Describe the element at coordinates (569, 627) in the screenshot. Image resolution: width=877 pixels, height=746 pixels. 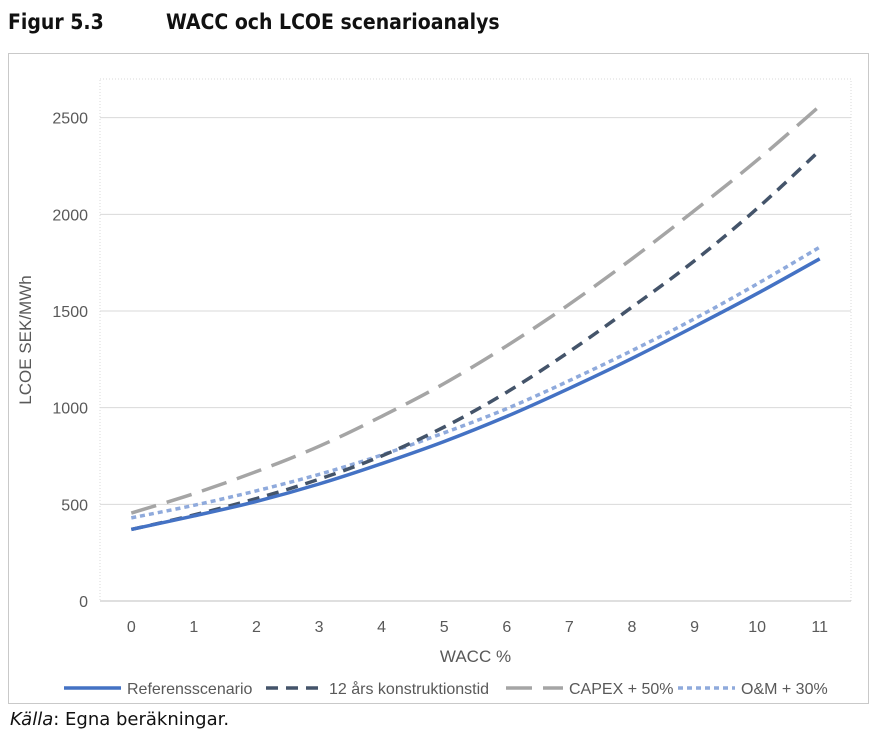
I see `x-tick-label: 7` at that location.